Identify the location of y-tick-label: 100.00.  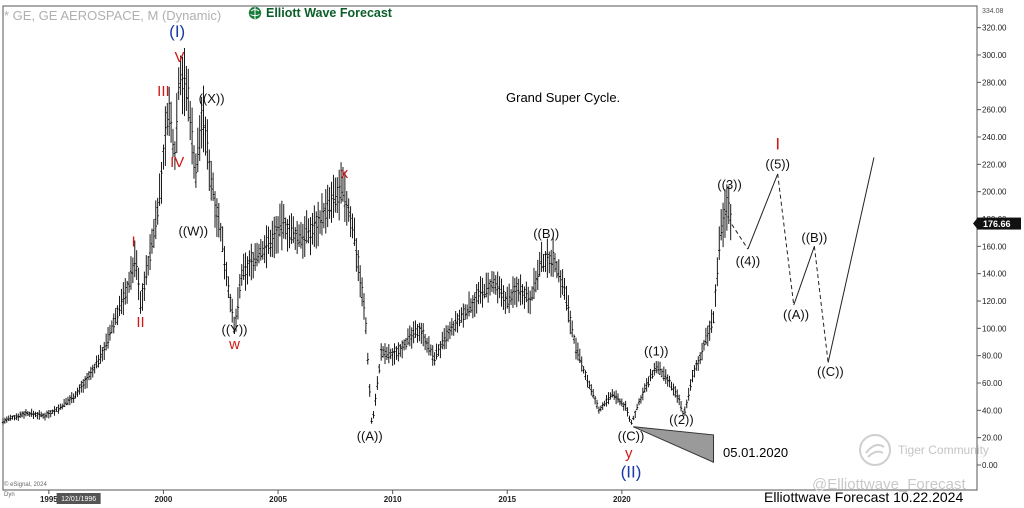
(994, 328).